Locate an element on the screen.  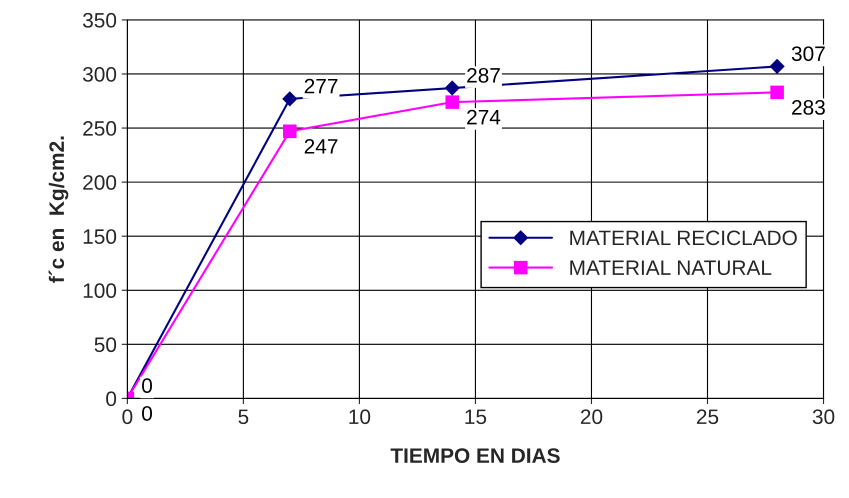
data-label: 307 is located at coordinates (808, 54).